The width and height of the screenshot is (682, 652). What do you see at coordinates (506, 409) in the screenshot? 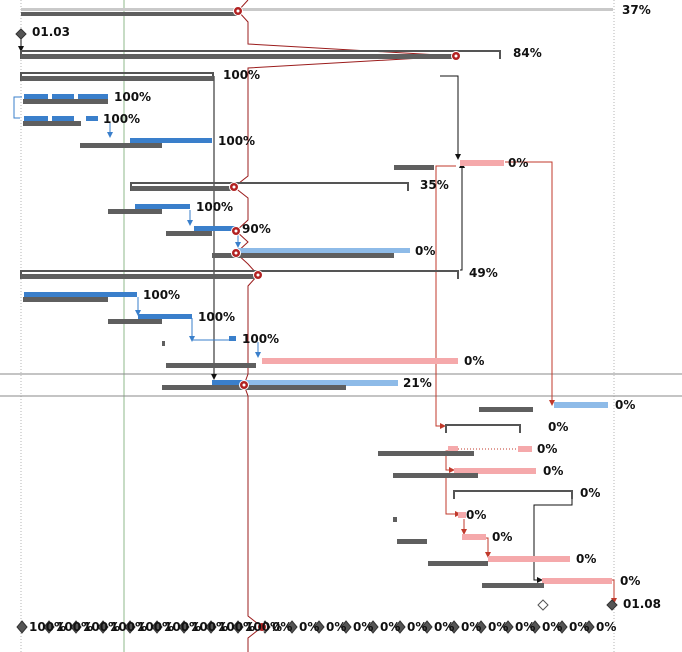
I see `row-18-baseline` at bounding box center [506, 409].